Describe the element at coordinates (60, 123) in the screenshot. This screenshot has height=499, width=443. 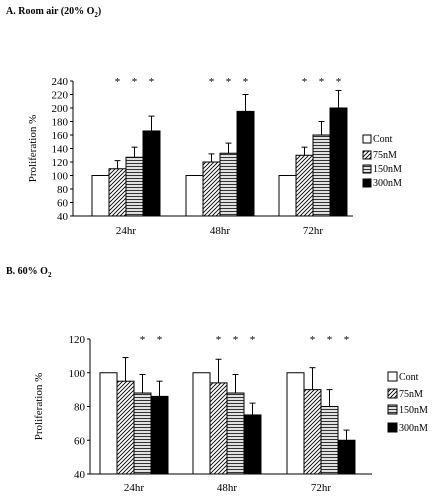
I see `y-tick-label: 180` at that location.